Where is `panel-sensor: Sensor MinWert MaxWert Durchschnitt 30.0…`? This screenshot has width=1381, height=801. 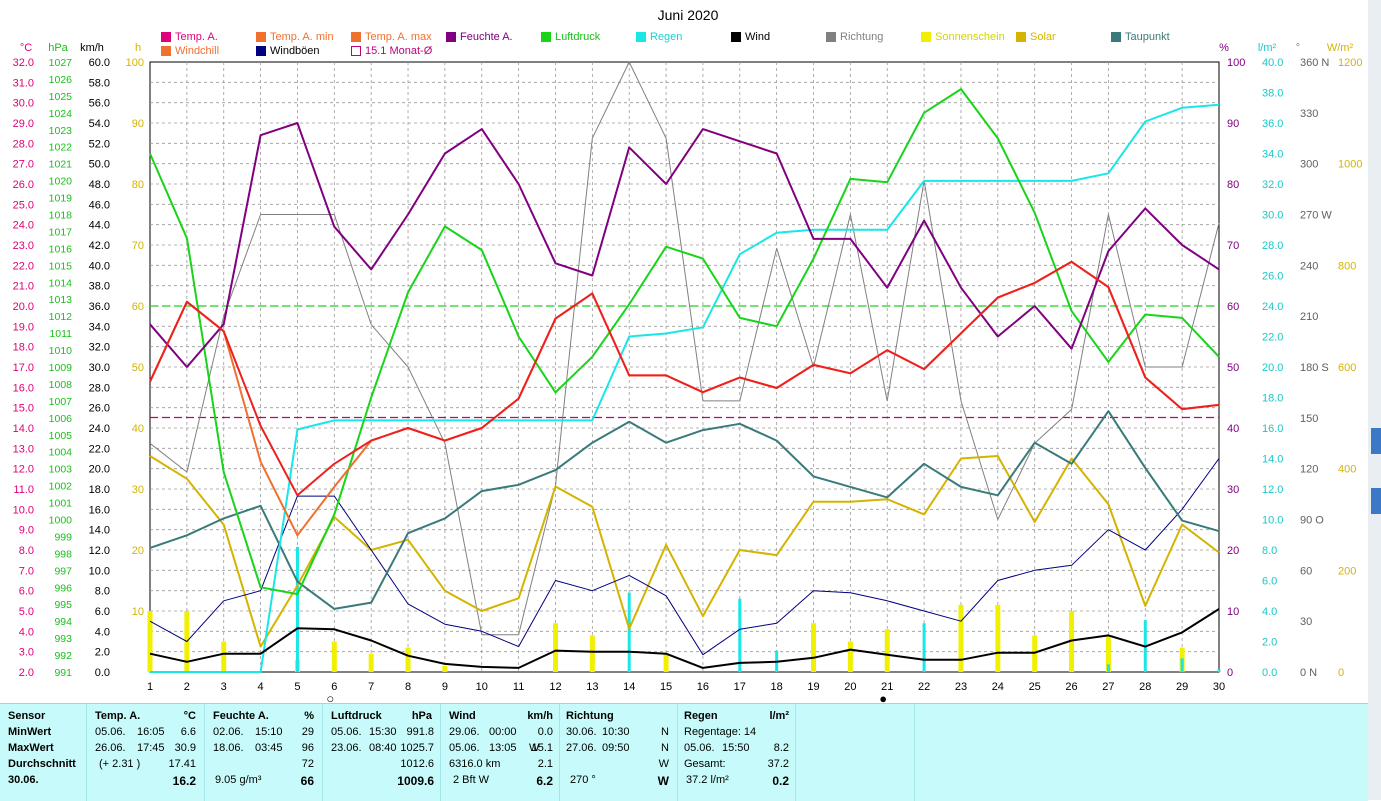
panel-sensor: Sensor MinWert MaxWert Durchschnitt 30.0… is located at coordinates (43, 752).